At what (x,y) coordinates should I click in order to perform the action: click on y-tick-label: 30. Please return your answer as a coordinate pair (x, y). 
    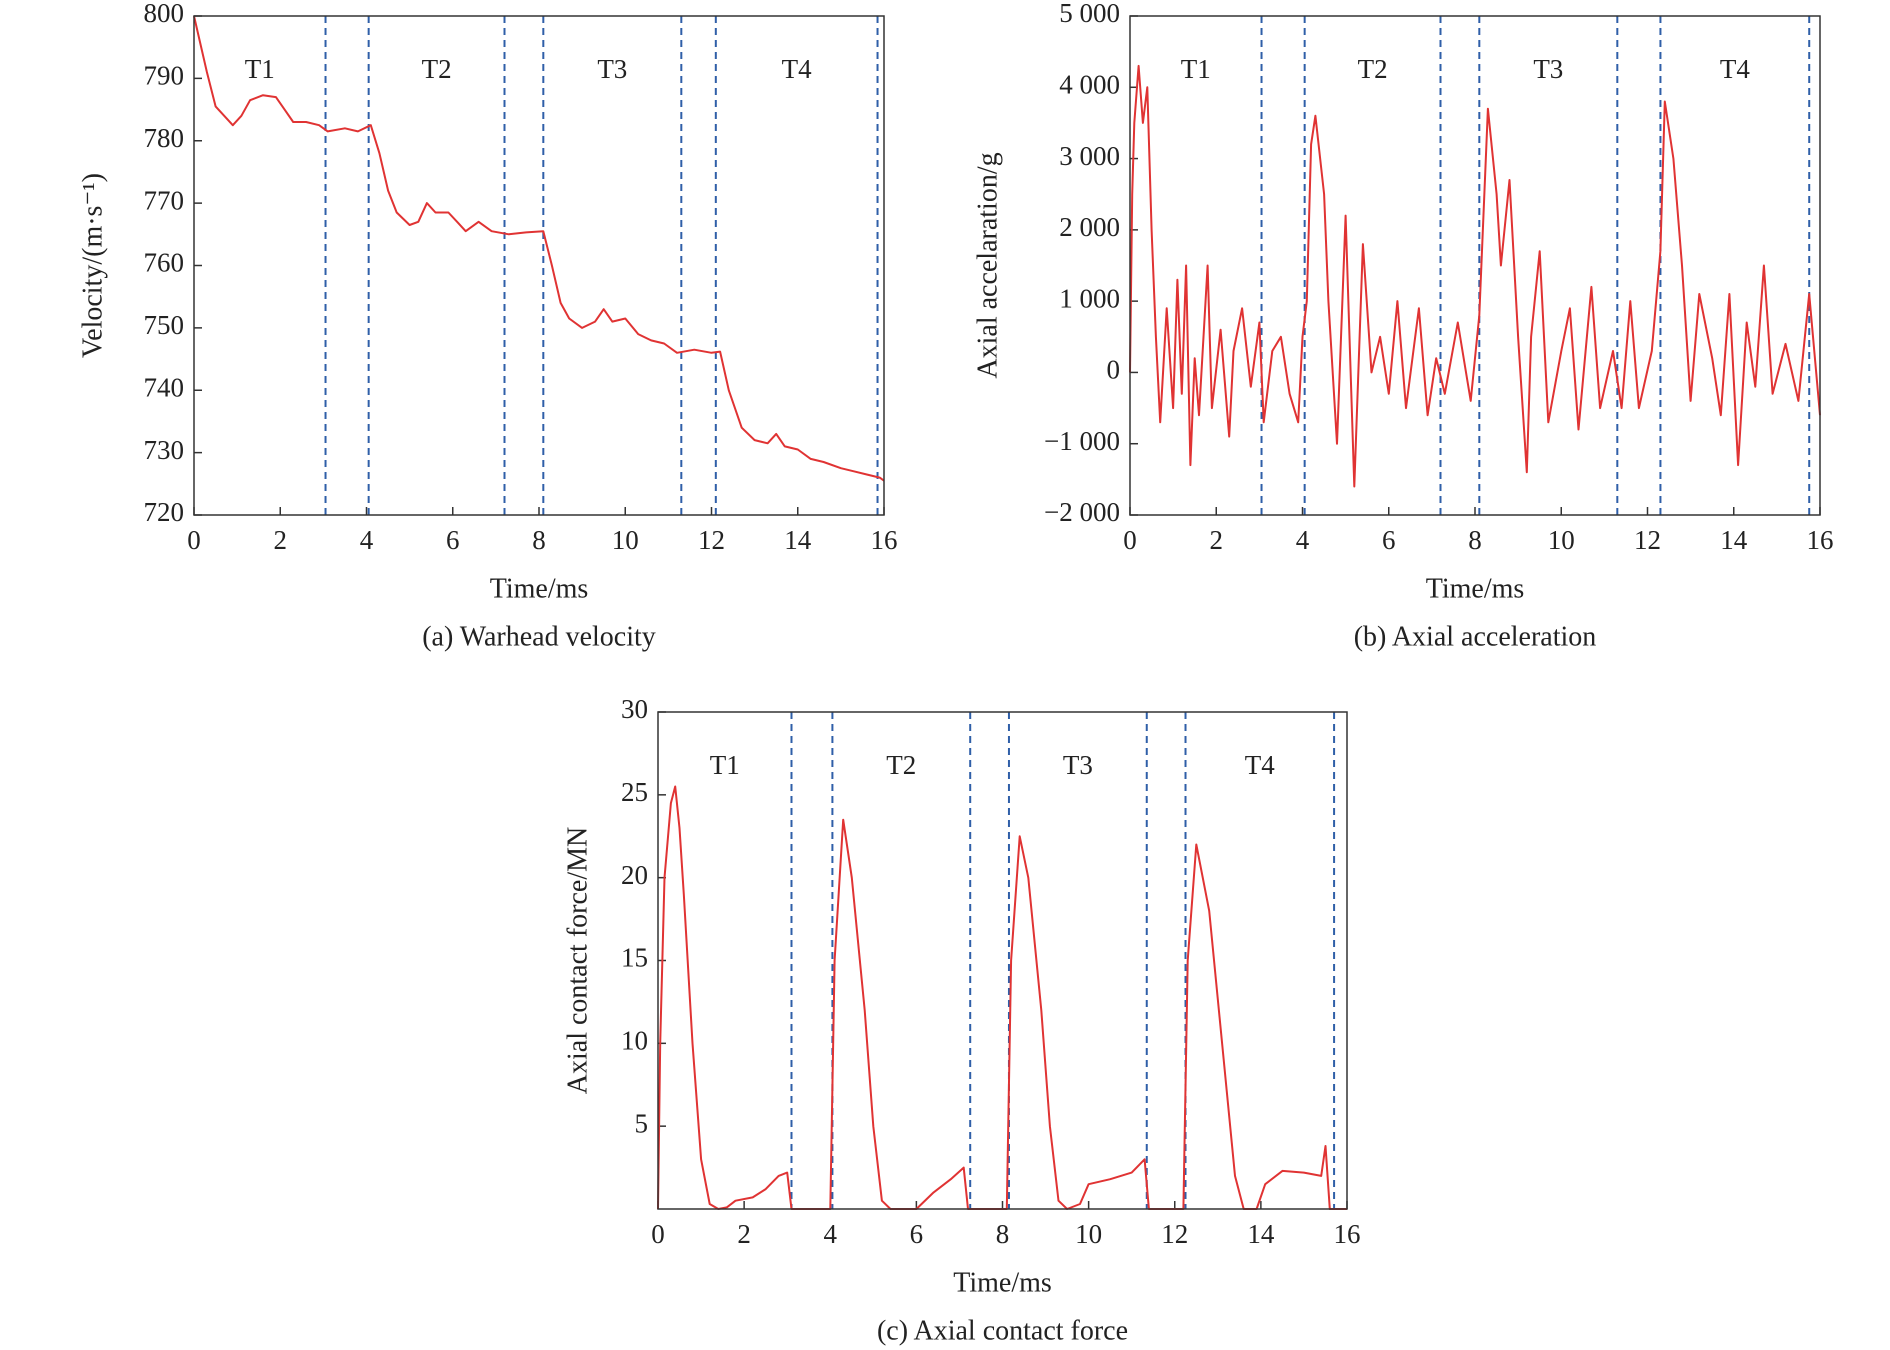
    Looking at the image, I should click on (634, 709).